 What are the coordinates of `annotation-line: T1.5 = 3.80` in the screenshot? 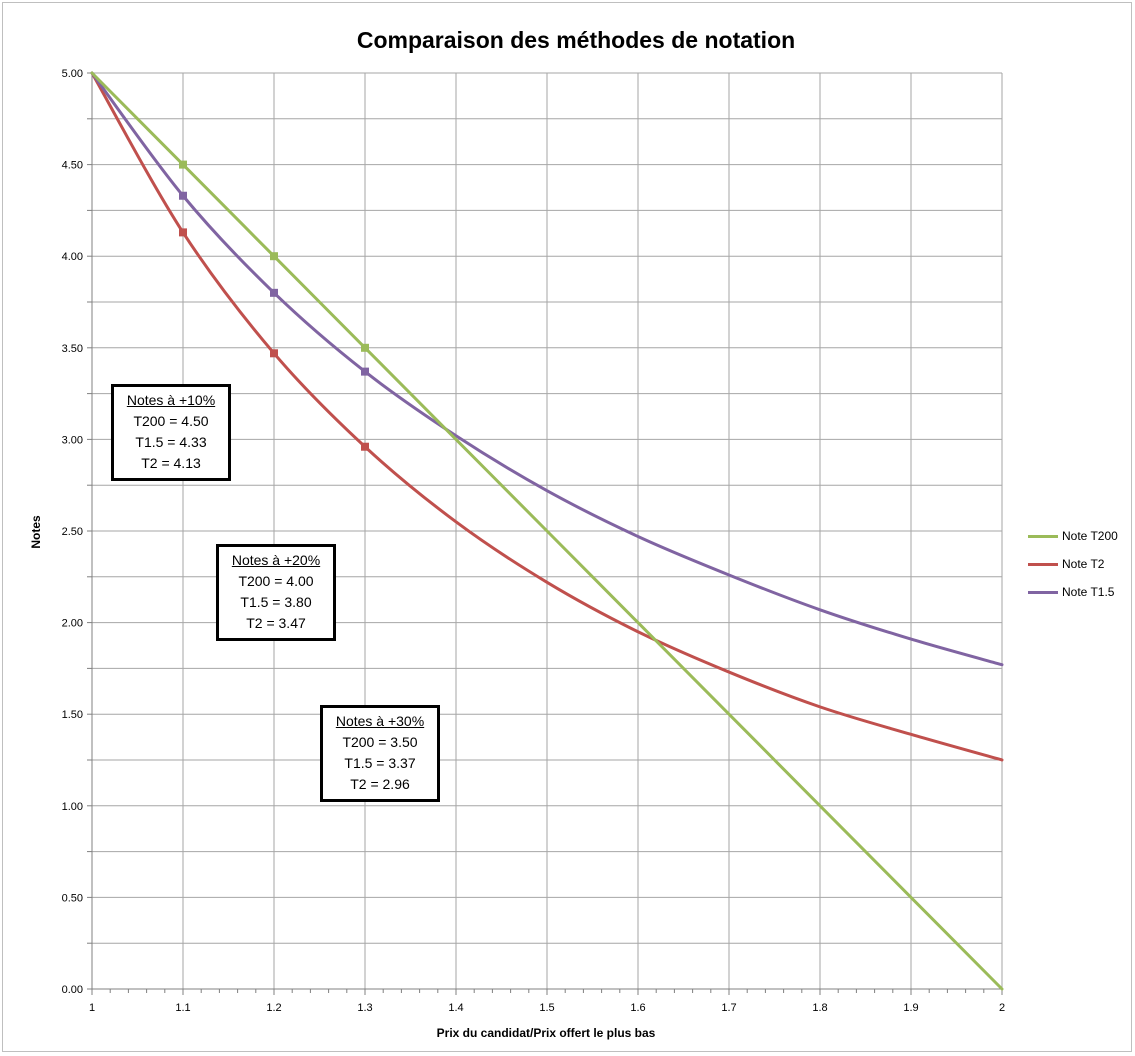 It's located at (276, 602).